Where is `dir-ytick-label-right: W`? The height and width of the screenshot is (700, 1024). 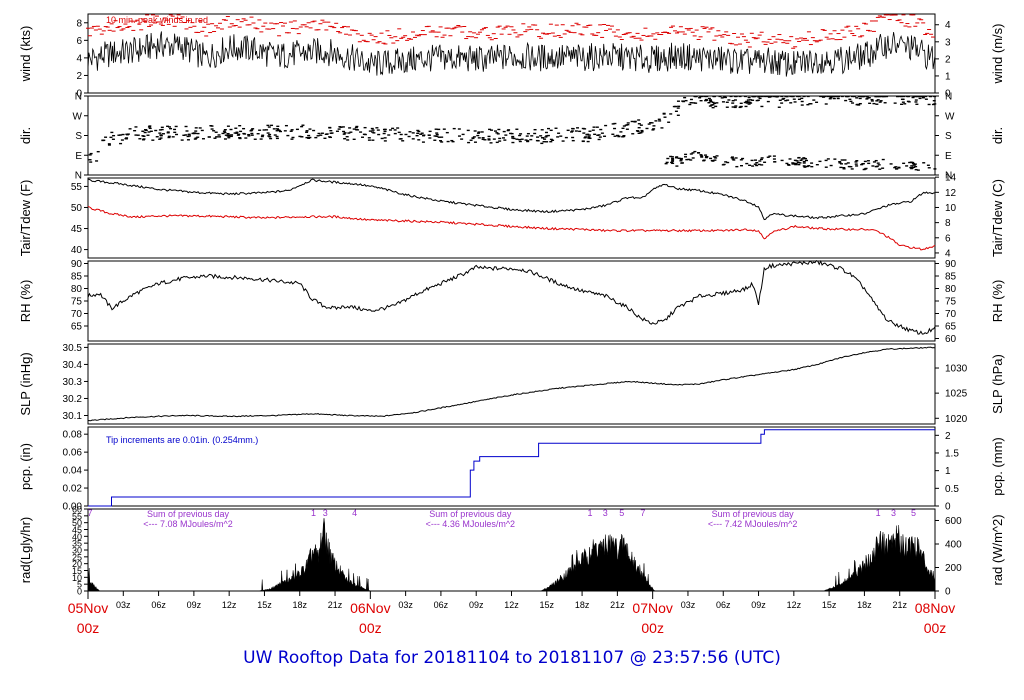
dir-ytick-label-right: W is located at coordinates (950, 116).